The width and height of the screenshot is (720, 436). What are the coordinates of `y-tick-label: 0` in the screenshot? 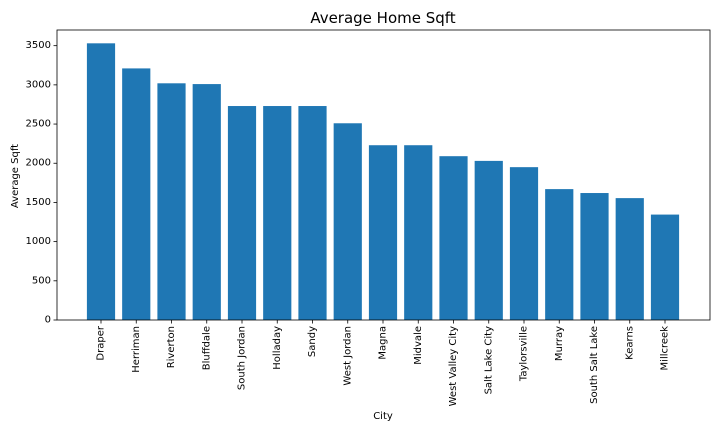 It's located at (48, 320).